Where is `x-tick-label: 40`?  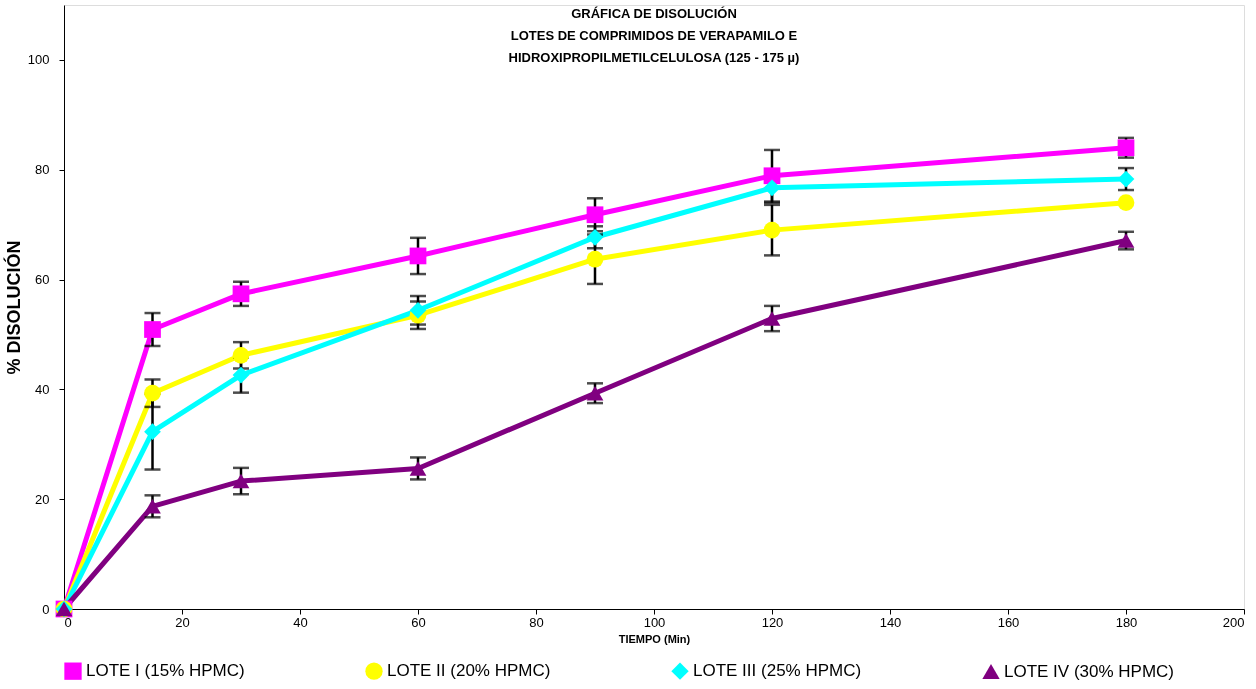 x-tick-label: 40 is located at coordinates (300, 622).